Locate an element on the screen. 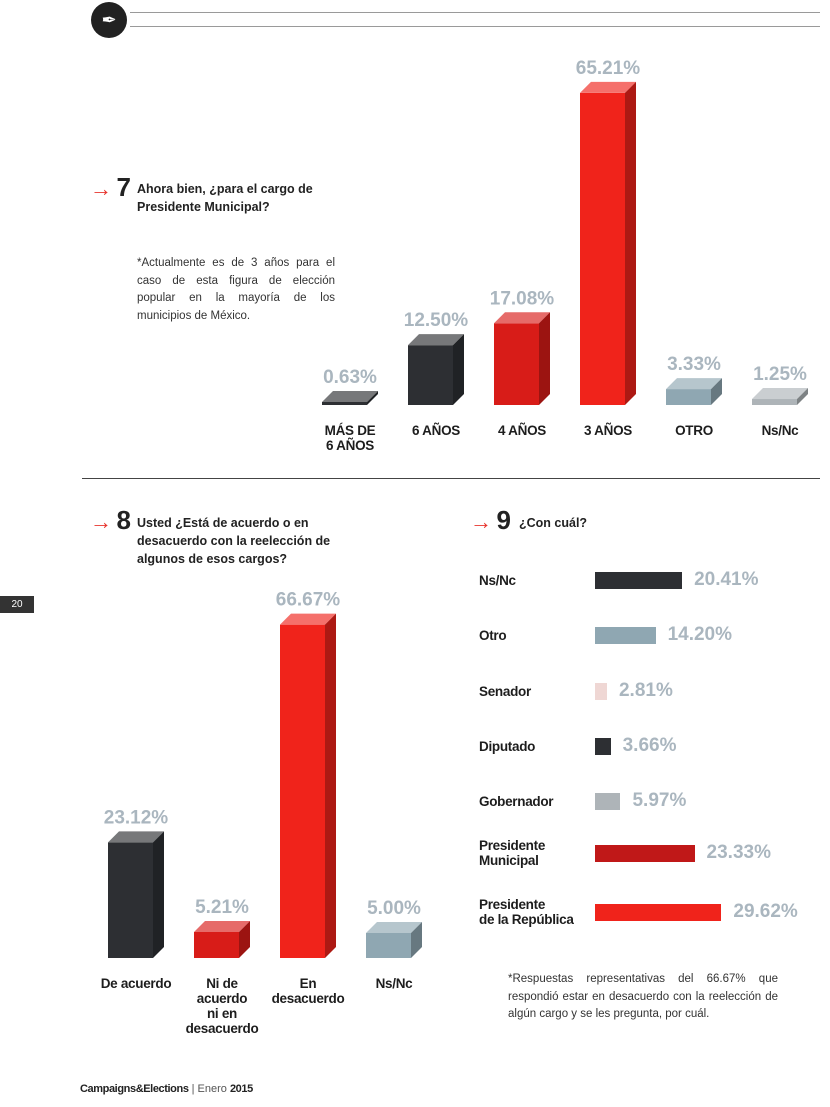  bar-value-label: 12.50% is located at coordinates (436, 320).